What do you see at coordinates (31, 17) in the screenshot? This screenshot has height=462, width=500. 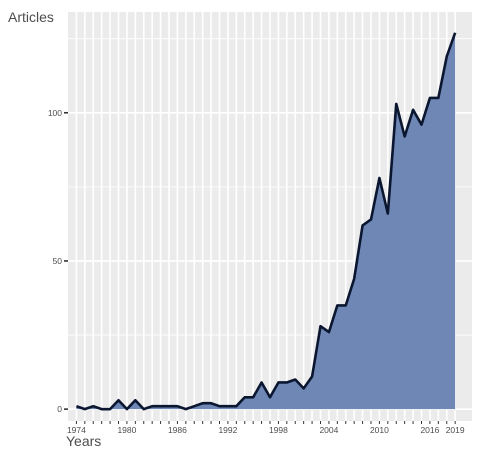 I see `y-axis-title: Articles` at bounding box center [31, 17].